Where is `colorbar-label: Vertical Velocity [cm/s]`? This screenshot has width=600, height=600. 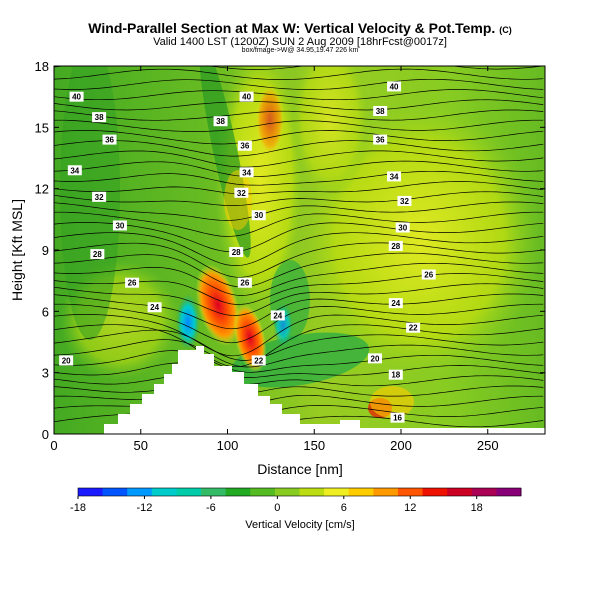 colorbar-label: Vertical Velocity [cm/s] is located at coordinates (299, 525).